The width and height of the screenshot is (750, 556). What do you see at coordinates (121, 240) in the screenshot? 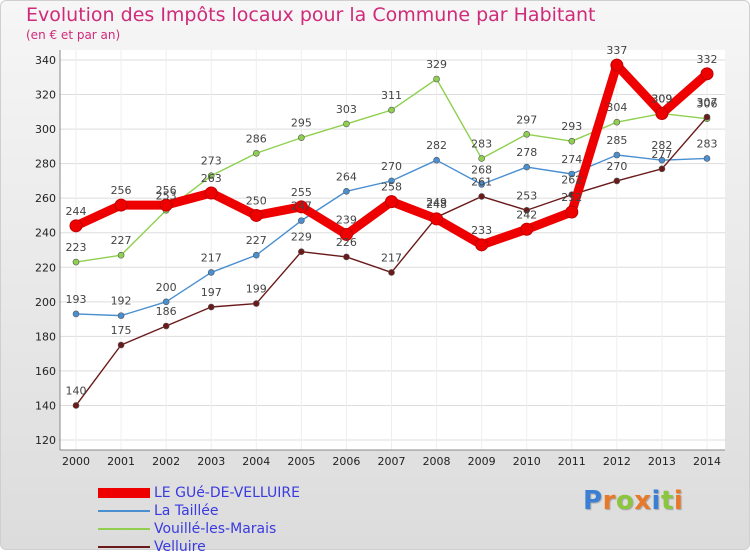
I see `data-label: 227` at bounding box center [121, 240].